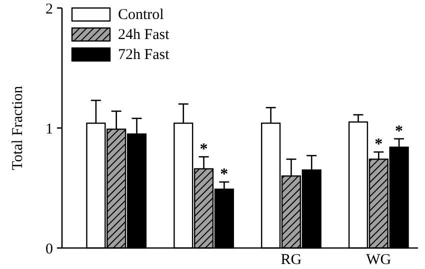 This screenshot has width=425, height=269. Describe the element at coordinates (49, 249) in the screenshot. I see `y-tick-label: 0` at that location.